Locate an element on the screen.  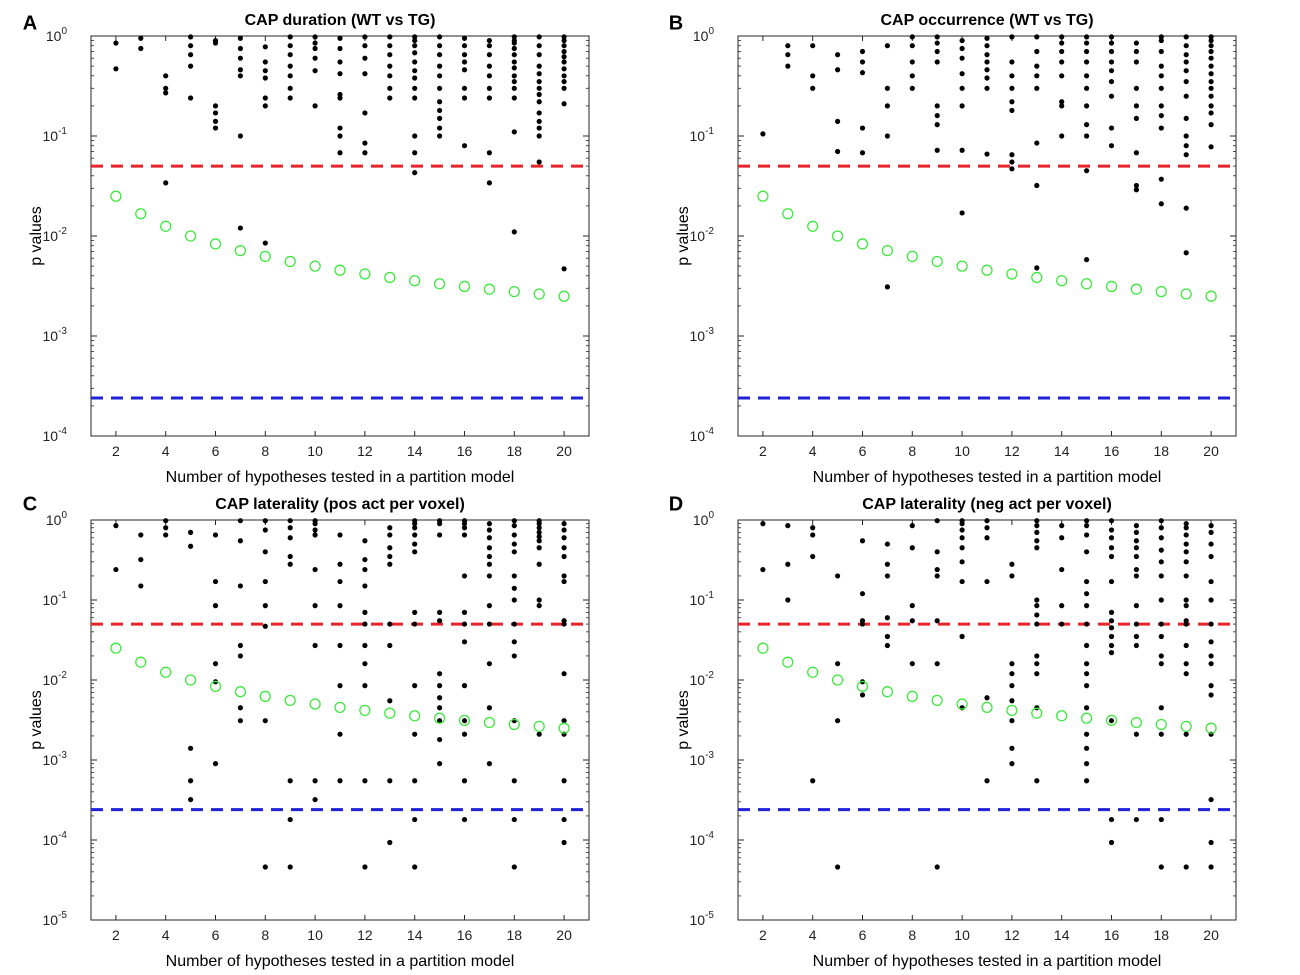
y-tick-label: 10⁻¹ is located at coordinates (55, 135).